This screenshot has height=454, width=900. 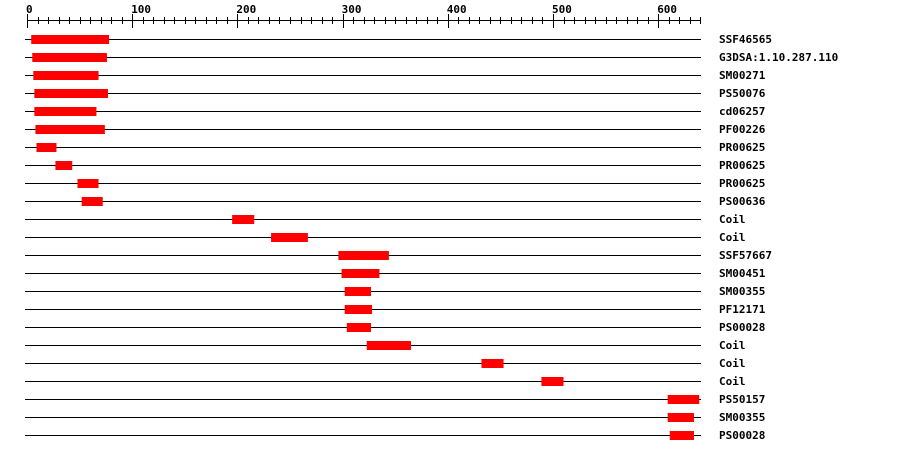 What do you see at coordinates (246, 9) in the screenshot?
I see `tick-label: 200` at bounding box center [246, 9].